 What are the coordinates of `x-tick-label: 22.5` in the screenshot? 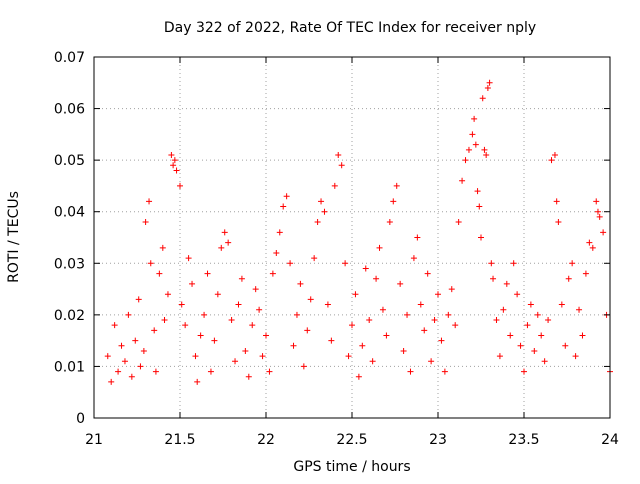 It's located at (351, 440).